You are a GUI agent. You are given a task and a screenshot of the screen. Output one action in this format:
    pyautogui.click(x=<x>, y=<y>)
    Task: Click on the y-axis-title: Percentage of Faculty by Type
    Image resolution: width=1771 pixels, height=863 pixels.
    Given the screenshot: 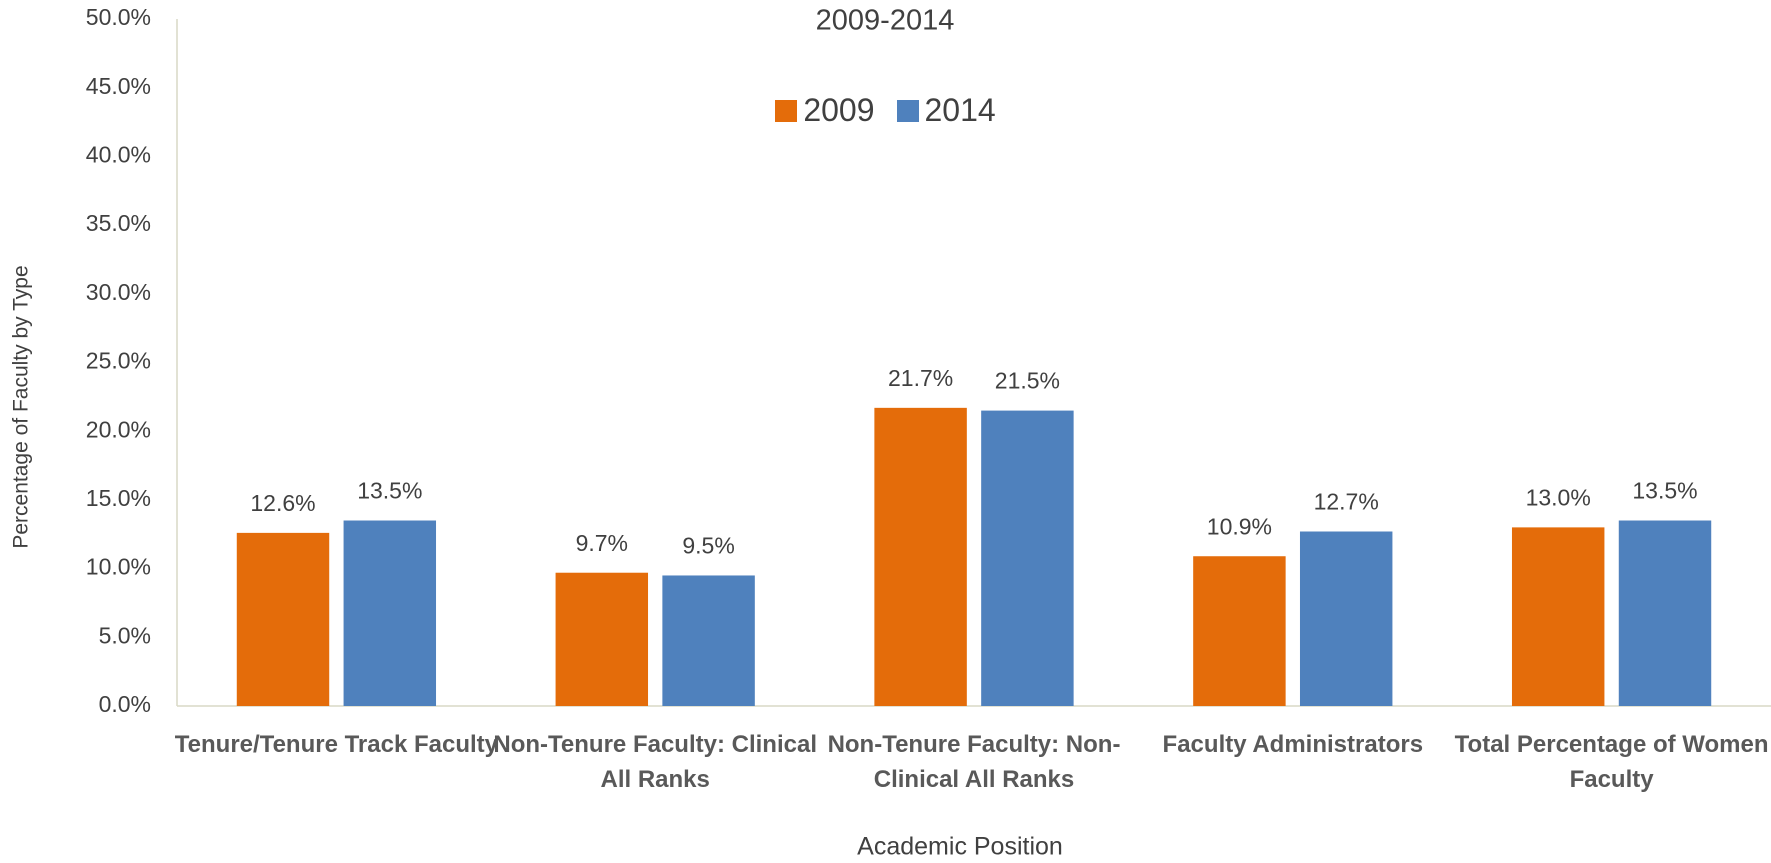 What is the action you would take?
    pyautogui.click(x=21, y=406)
    